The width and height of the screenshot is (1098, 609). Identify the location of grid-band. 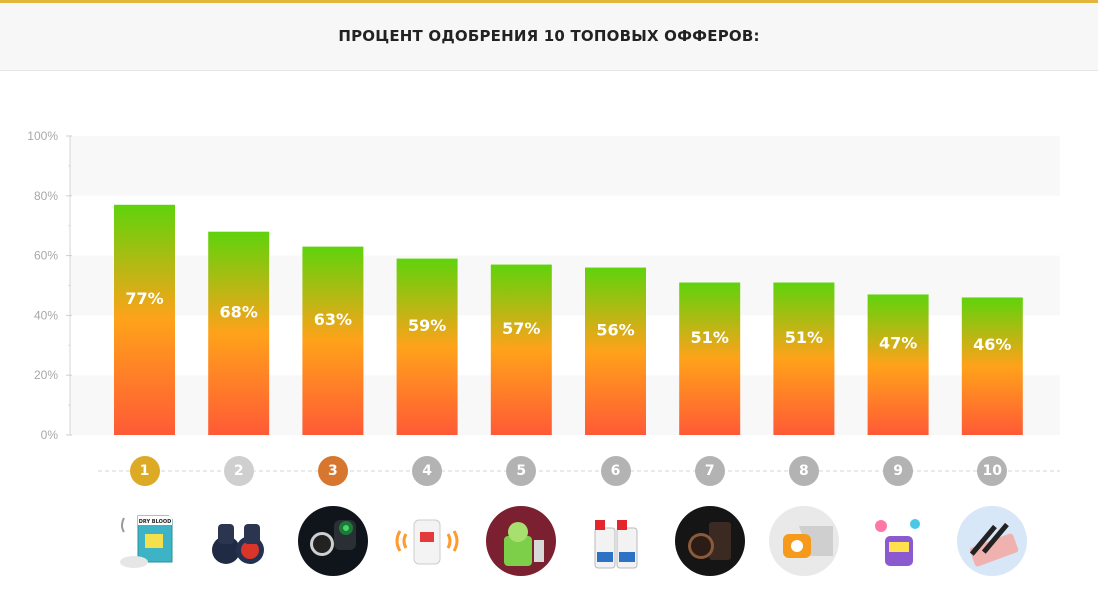
(565, 166).